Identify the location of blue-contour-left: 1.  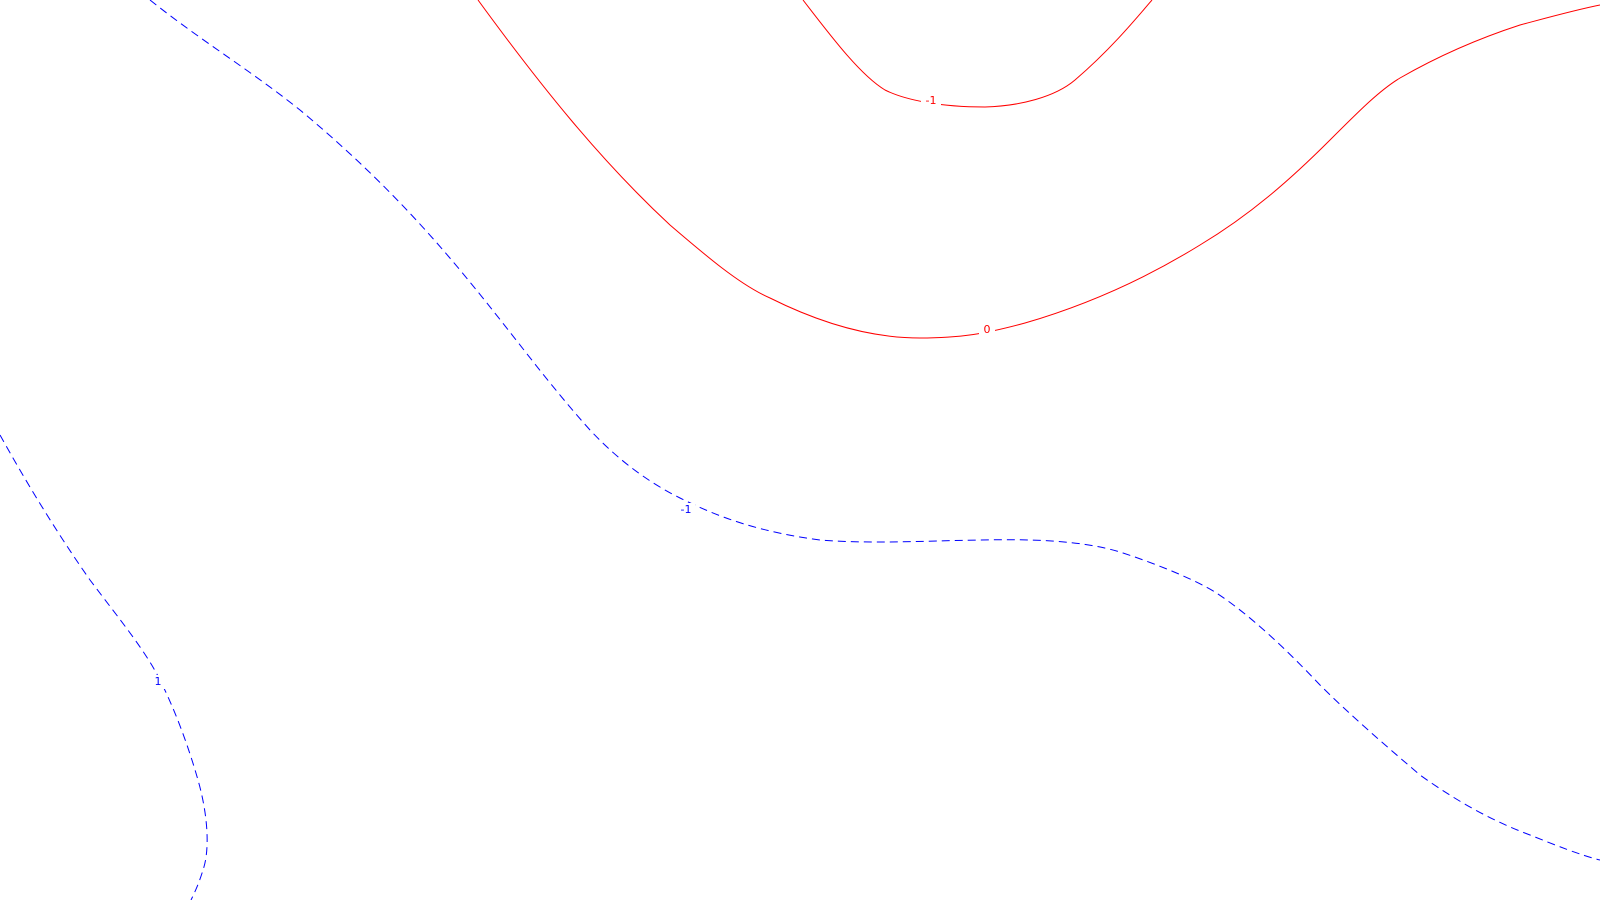
(104, 667).